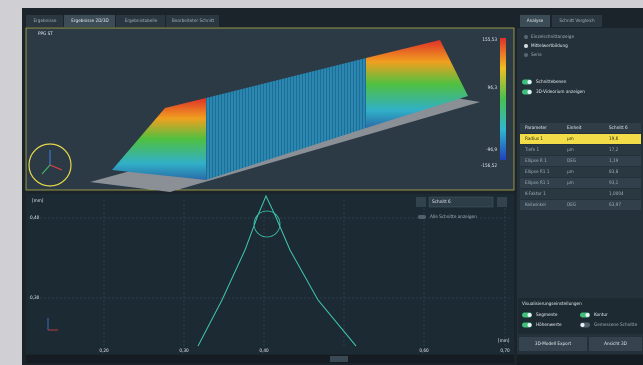 The height and width of the screenshot is (365, 643). What do you see at coordinates (503, 99) in the screenshot?
I see `color-bar` at bounding box center [503, 99].